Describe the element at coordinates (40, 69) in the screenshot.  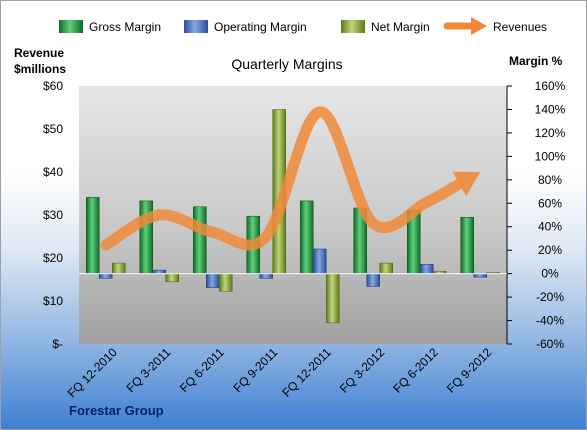
I see `left-axis-title-line2: $millions` at that location.